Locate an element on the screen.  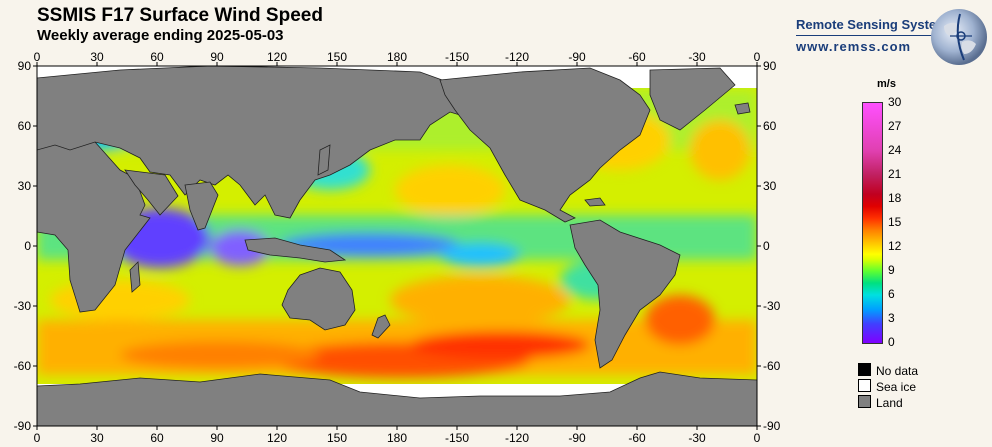
colorbar-tick-label: 9 is located at coordinates (891, 270).